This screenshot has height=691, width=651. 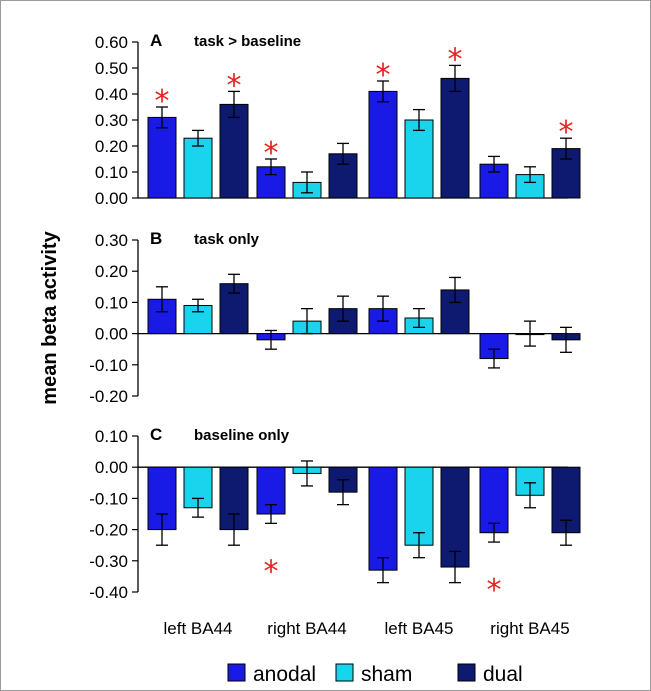 What do you see at coordinates (198, 628) in the screenshot?
I see `category-label: left BA44` at bounding box center [198, 628].